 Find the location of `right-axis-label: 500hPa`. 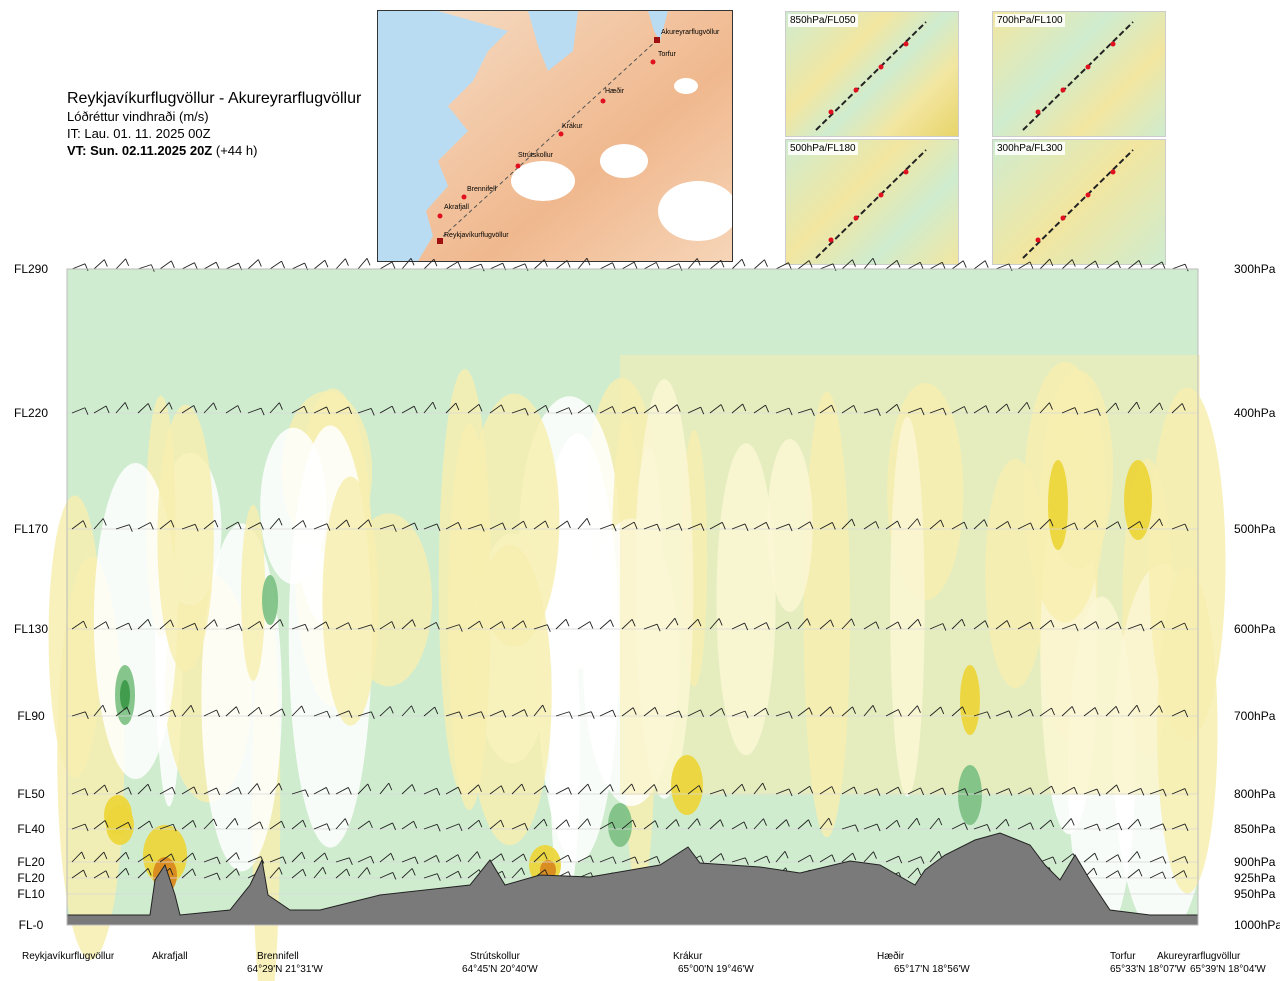

right-axis-label: 500hPa is located at coordinates (1255, 529).